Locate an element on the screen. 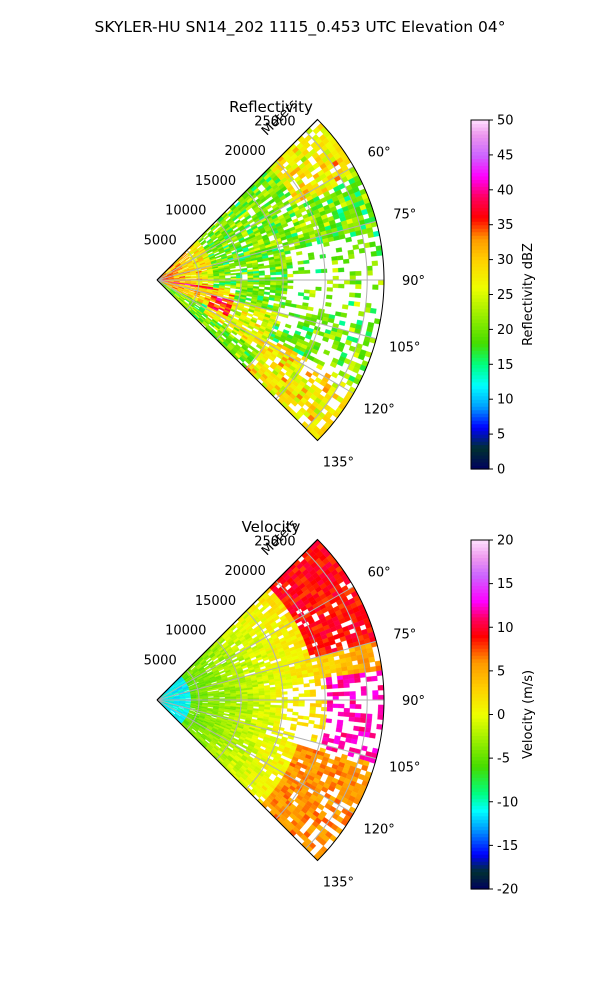  colorbar-tick-label: 35 is located at coordinates (505, 225).